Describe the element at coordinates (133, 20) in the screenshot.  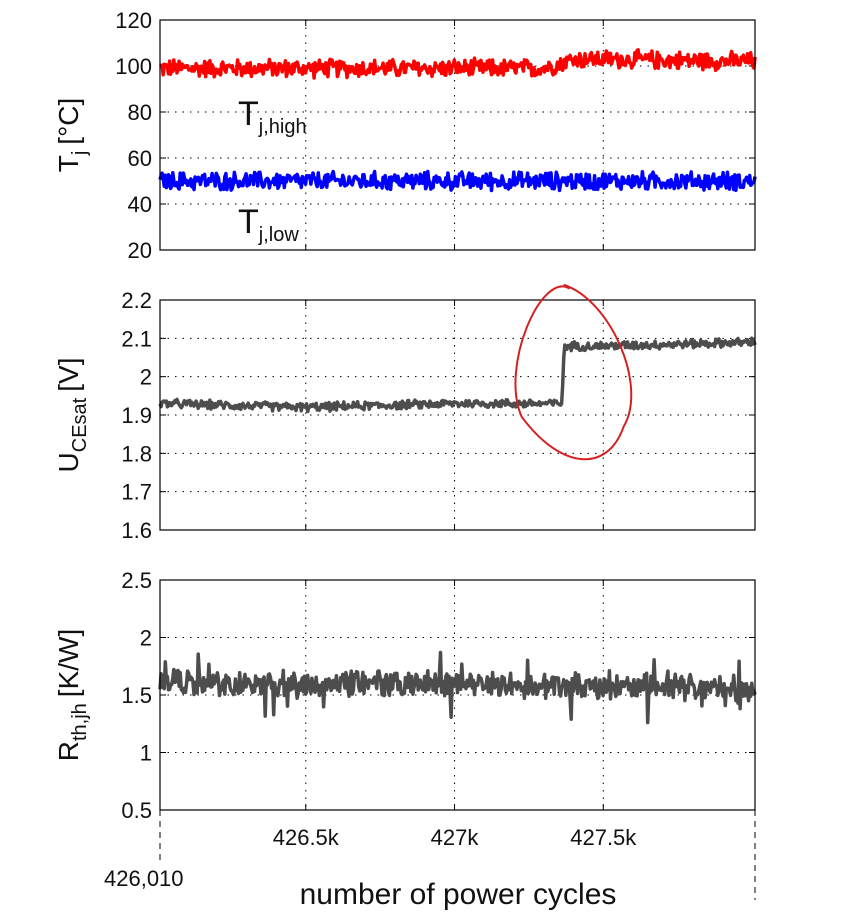
I see `y-tick-label: 120` at that location.